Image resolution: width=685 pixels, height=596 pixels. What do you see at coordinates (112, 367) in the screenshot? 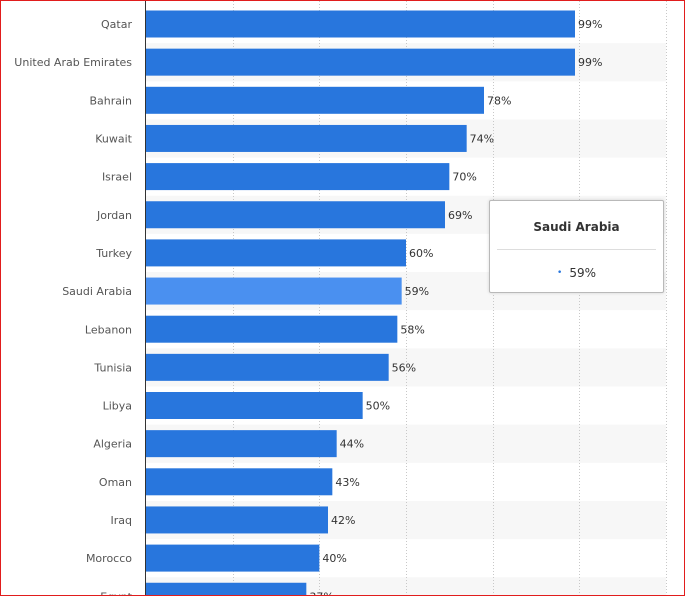
I see `category-label: Tunisia` at bounding box center [112, 367].